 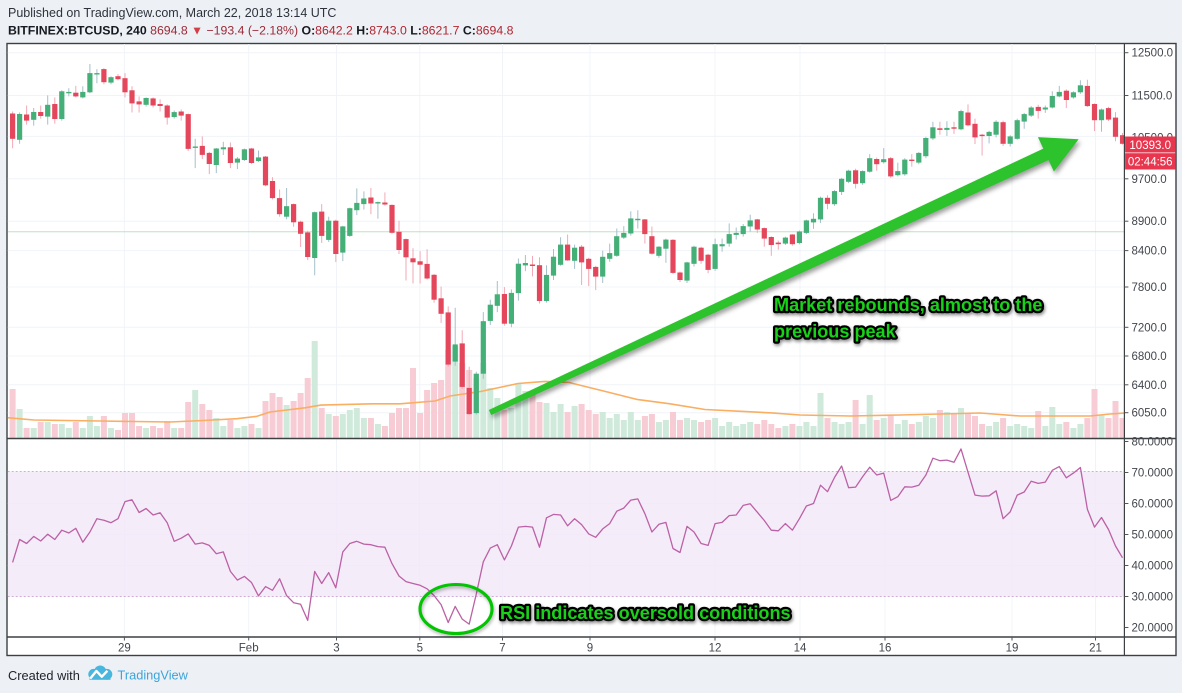 I want to click on svg-text: 8400.0, so click(x=1149, y=252).